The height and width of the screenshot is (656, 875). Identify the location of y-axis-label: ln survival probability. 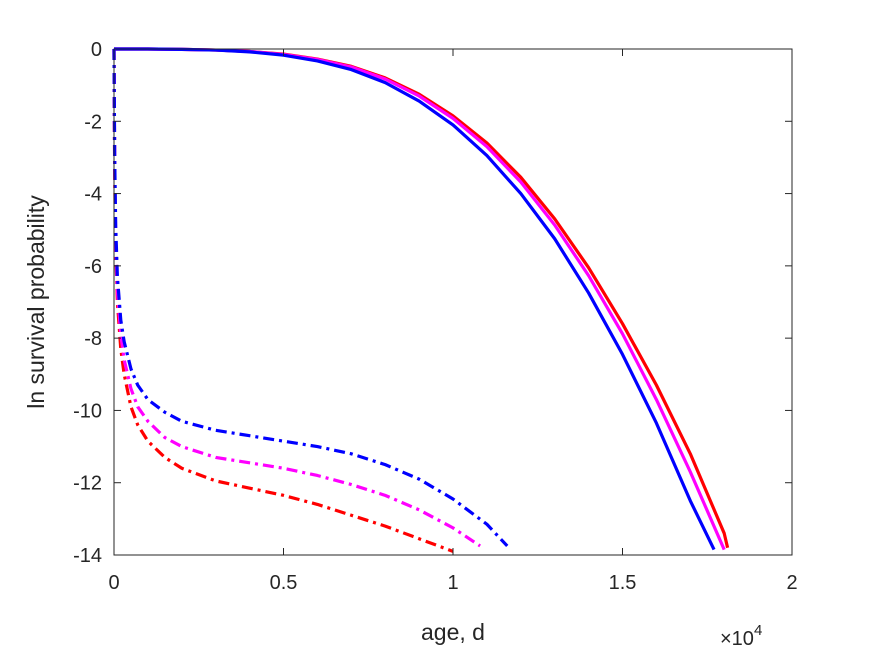
(36, 302).